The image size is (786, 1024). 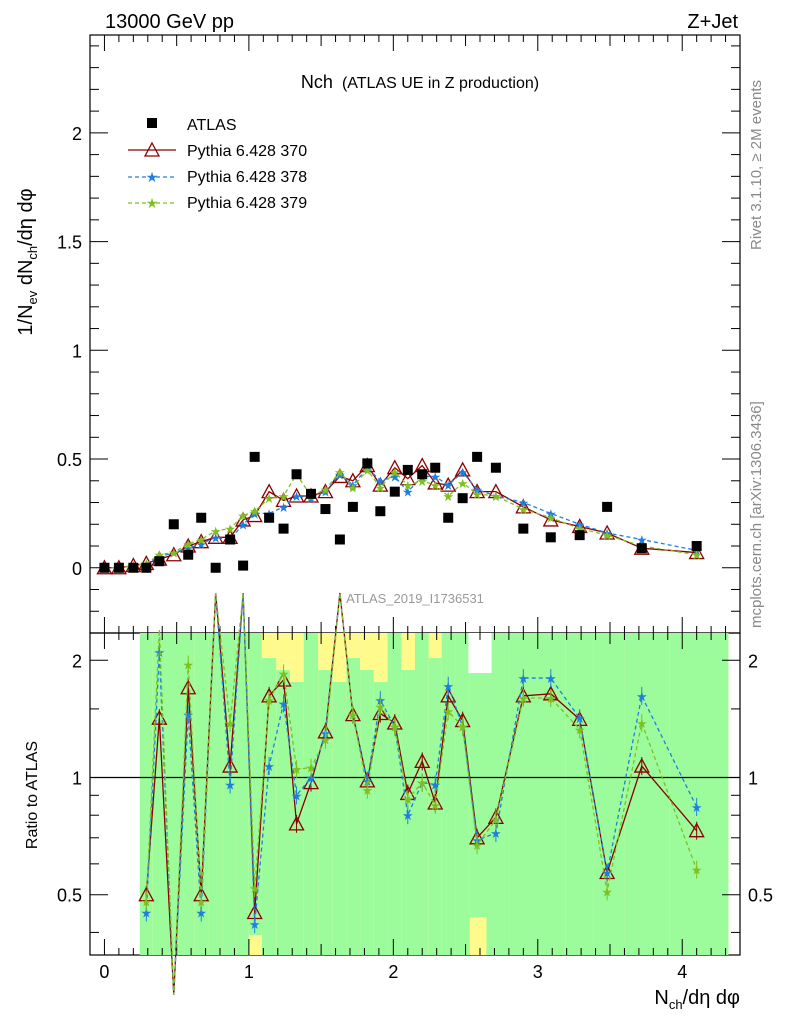 What do you see at coordinates (247, 177) in the screenshot?
I see `legend-label-p378: Pythia 6.428 378` at bounding box center [247, 177].